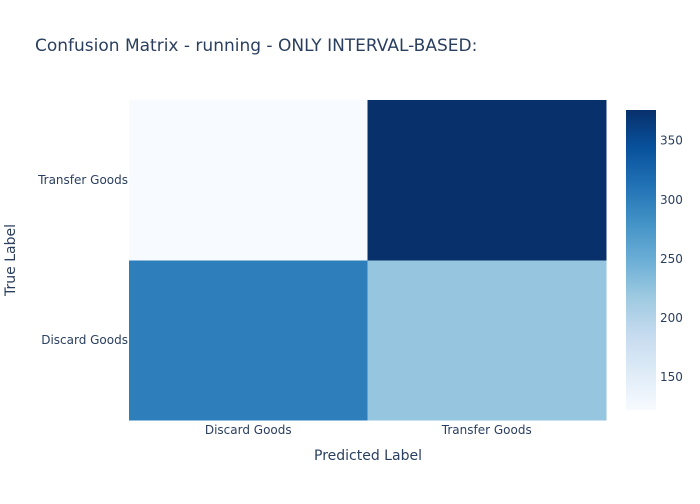  What do you see at coordinates (84, 340) in the screenshot?
I see `y-tick-label: Discard Goods` at bounding box center [84, 340].